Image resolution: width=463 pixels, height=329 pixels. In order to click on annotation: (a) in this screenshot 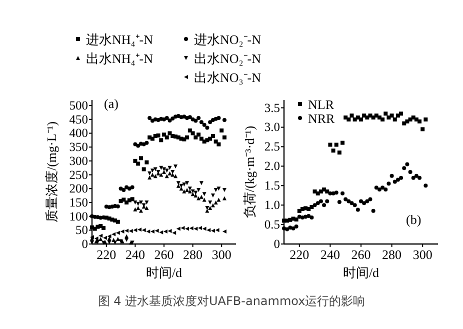, I will do `click(111, 103)`.